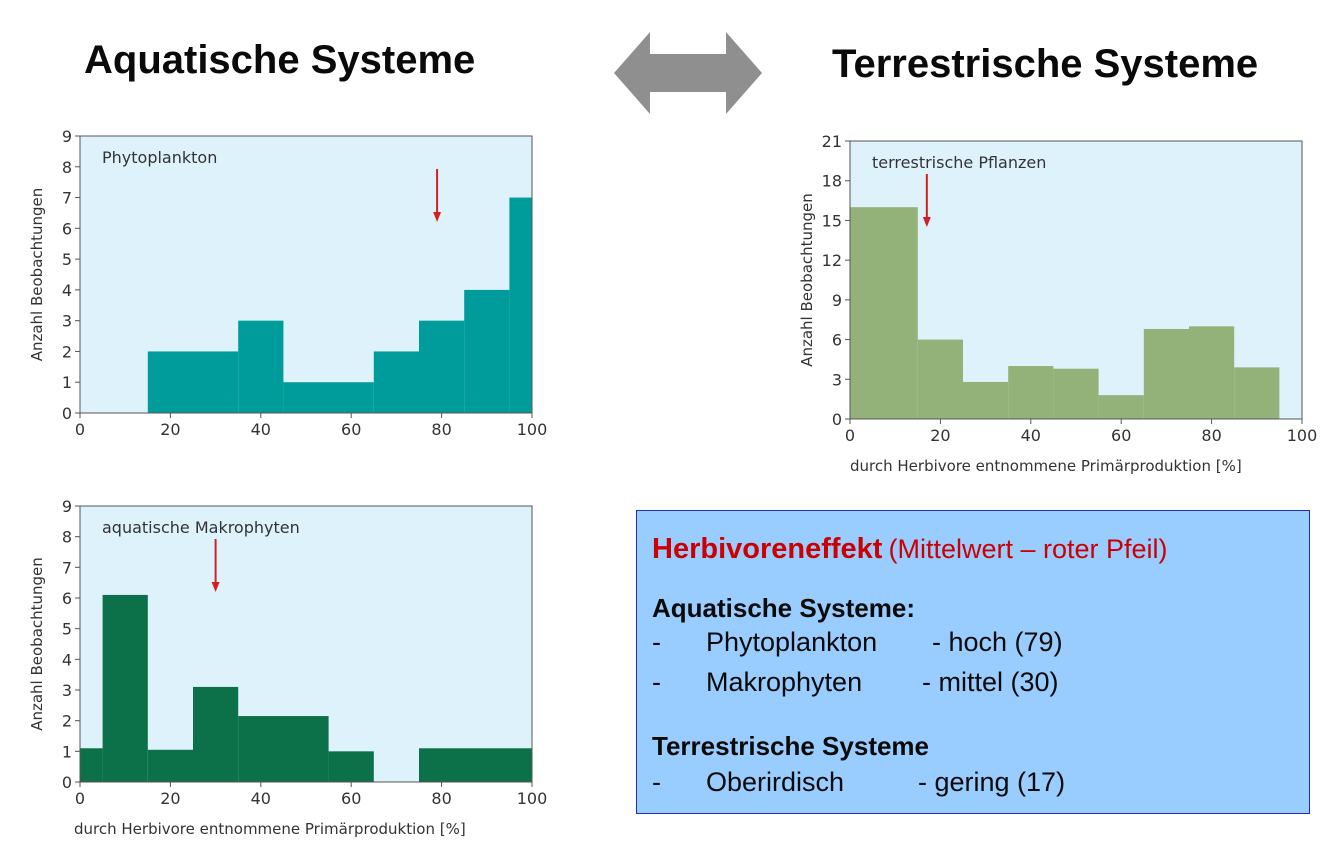  I want to click on y-tick-label: 15, so click(832, 220).